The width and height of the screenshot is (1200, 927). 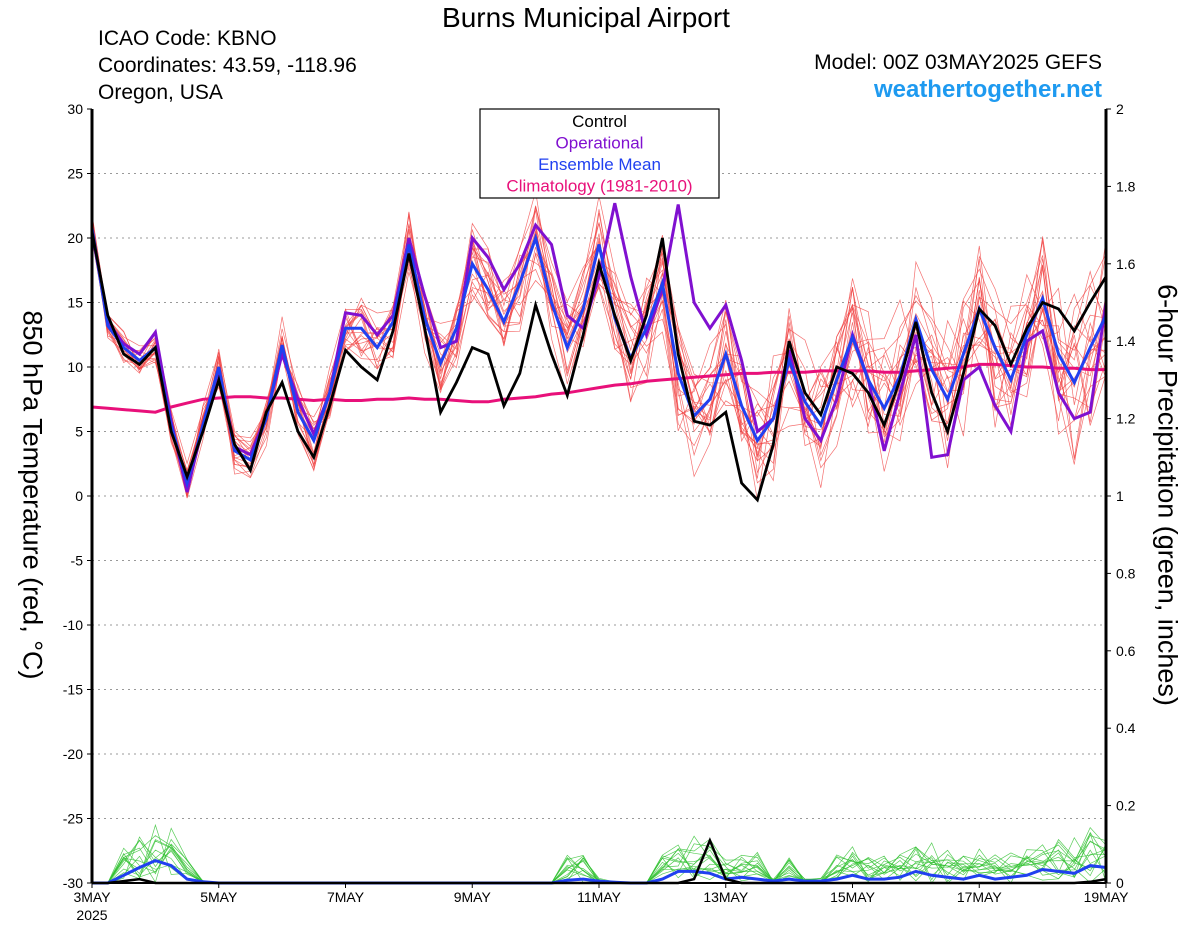 What do you see at coordinates (1126, 651) in the screenshot?
I see `y-right-tick-label: 0.6` at bounding box center [1126, 651].